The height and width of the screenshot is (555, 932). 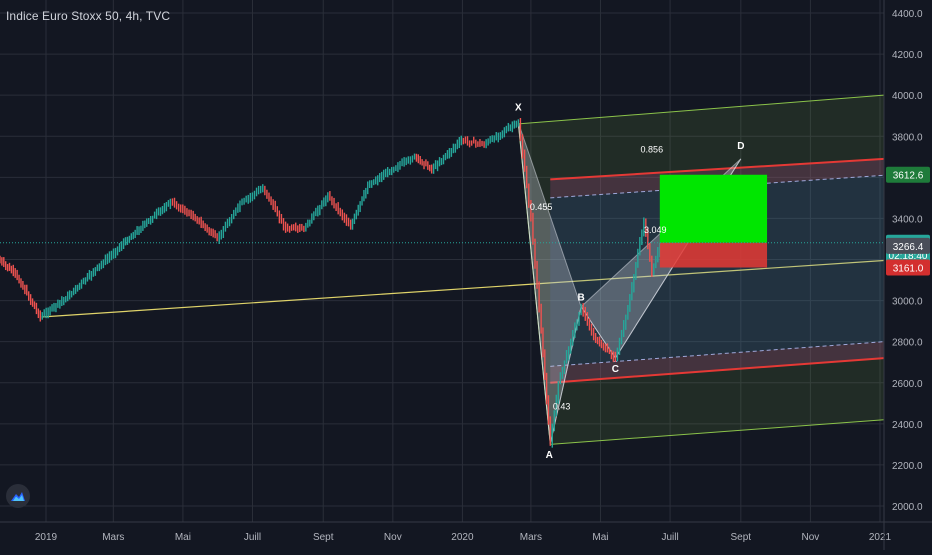 What do you see at coordinates (615, 369) in the screenshot?
I see `point-label-c: C` at bounding box center [615, 369].